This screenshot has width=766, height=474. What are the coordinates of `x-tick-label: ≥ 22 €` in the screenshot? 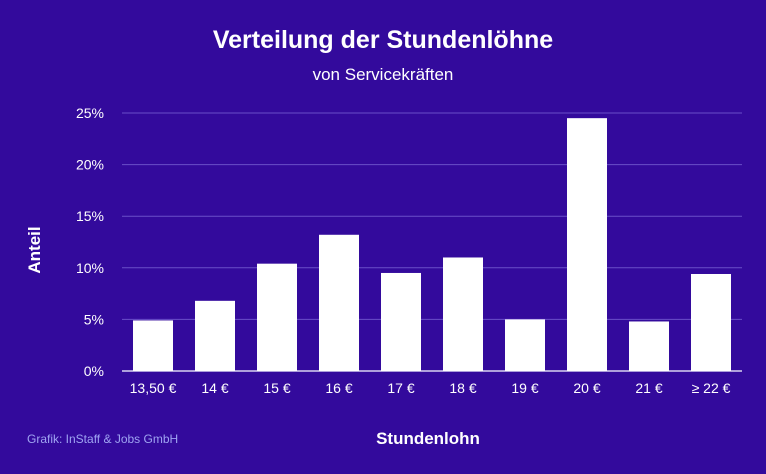 It's located at (711, 388).